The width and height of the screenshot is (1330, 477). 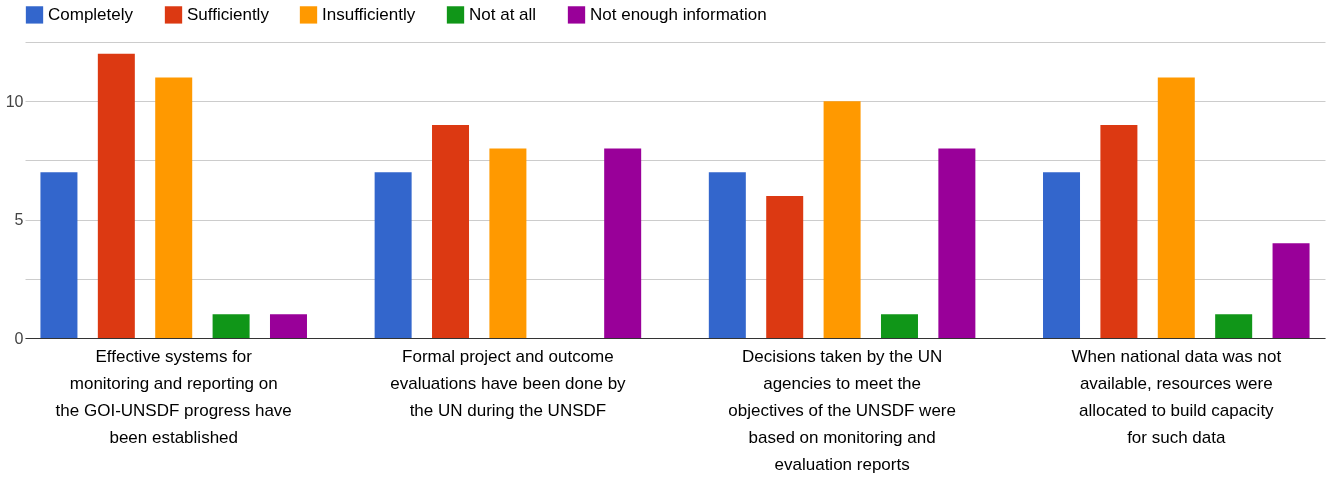 I want to click on x-tick-label: When national data was not available, resources were allocated to build capacity for such data, so click(x=1176, y=396).